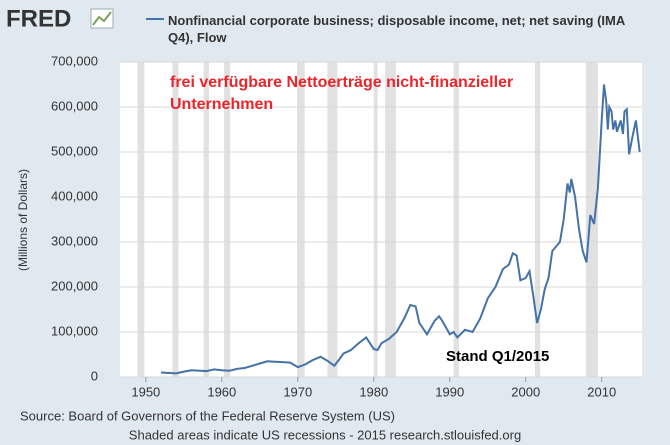 Image resolution: width=670 pixels, height=445 pixels. Describe the element at coordinates (74, 195) in the screenshot. I see `y-tick-label: 400,000` at that location.